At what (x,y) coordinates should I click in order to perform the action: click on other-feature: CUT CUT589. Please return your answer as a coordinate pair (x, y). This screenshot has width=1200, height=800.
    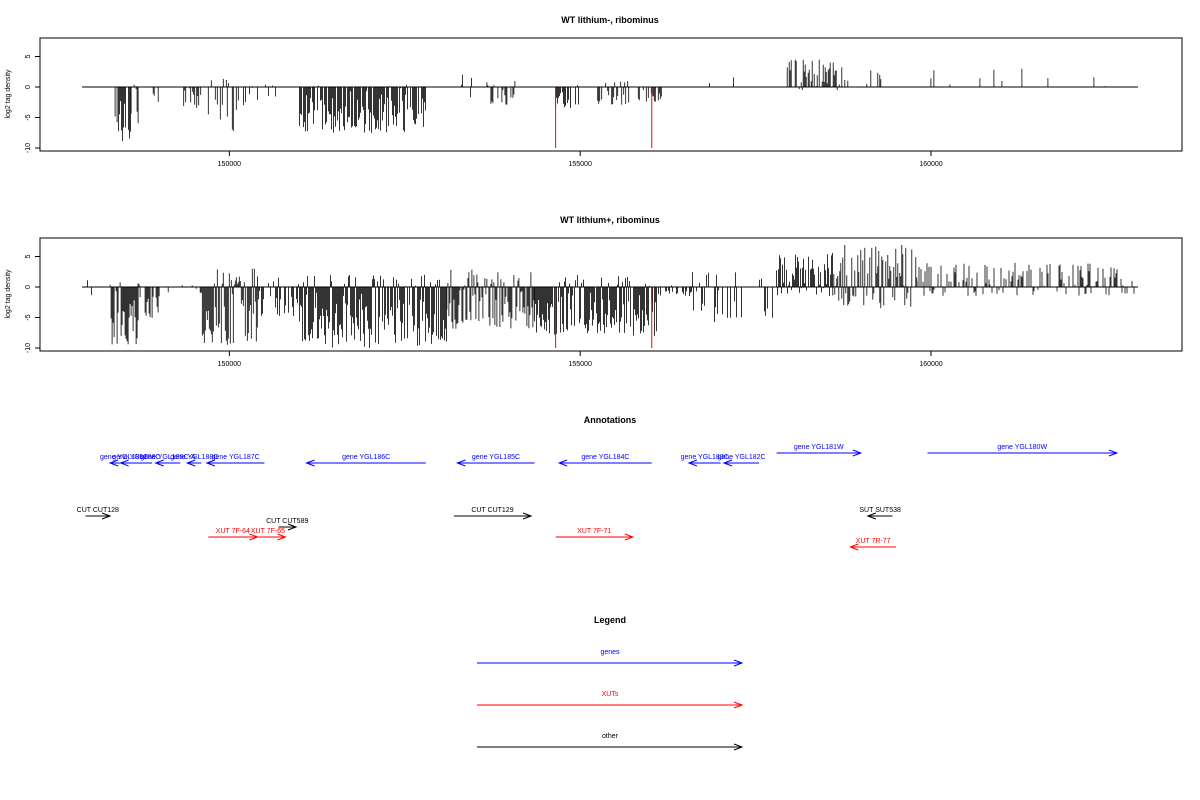
    Looking at the image, I should click on (287, 524).